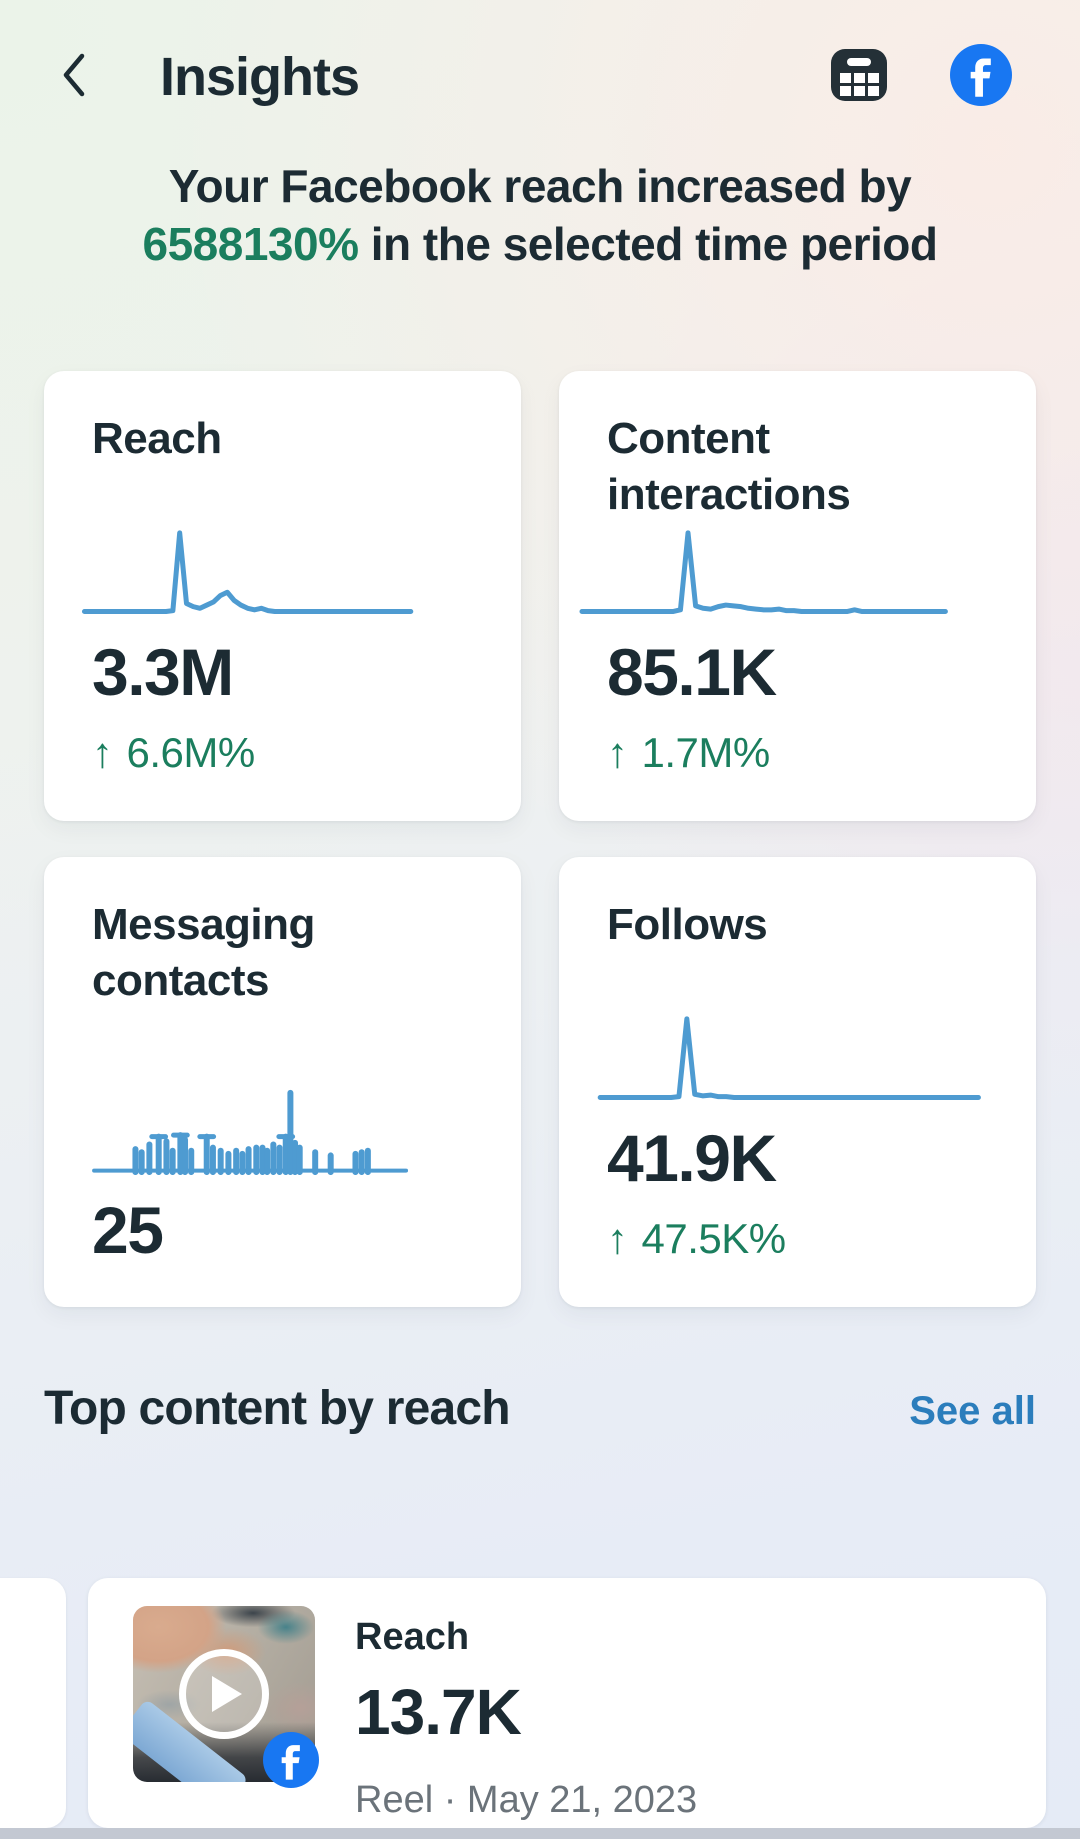  What do you see at coordinates (714, 1238) in the screenshot?
I see `metric-delta-value: 47.5K%` at bounding box center [714, 1238].